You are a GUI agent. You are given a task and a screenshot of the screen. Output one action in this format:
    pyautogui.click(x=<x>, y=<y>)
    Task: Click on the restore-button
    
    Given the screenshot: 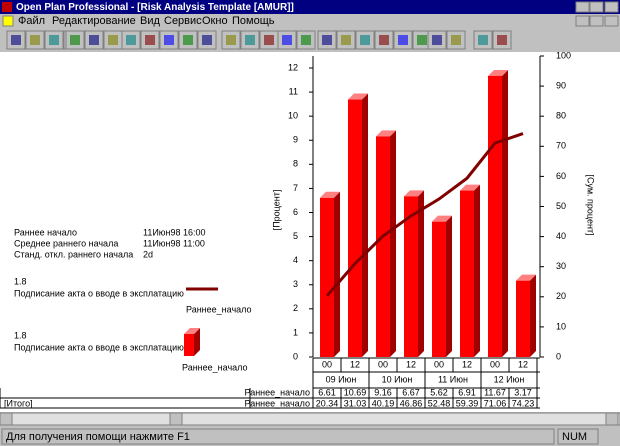 What is the action you would take?
    pyautogui.click(x=596, y=7)
    